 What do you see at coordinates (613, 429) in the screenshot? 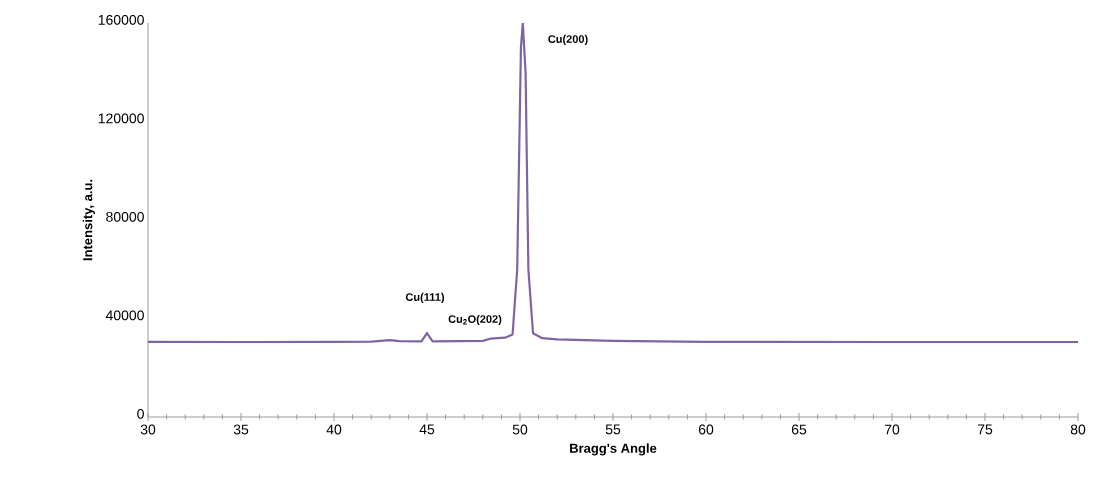
I see `x-tick-label: 55` at bounding box center [613, 429].